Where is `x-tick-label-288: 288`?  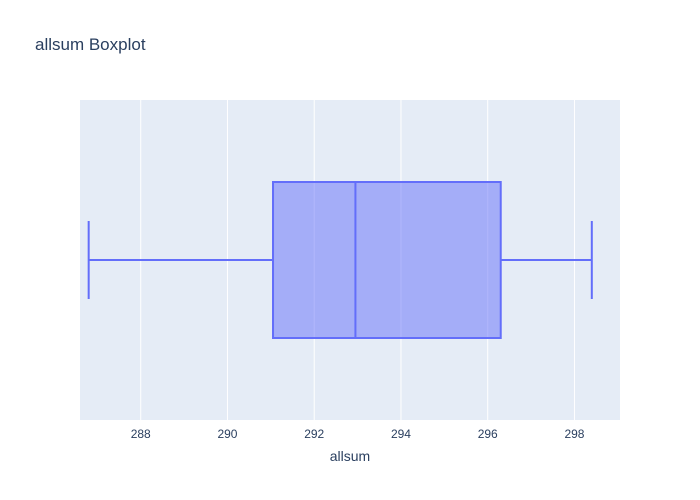
x-tick-label-288: 288 is located at coordinates (141, 434).